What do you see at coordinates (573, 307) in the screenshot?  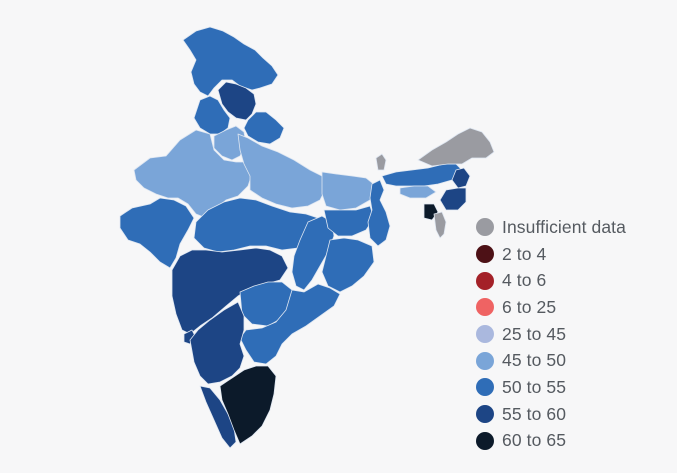 I see `legend-item: 6 to 25` at bounding box center [573, 307].